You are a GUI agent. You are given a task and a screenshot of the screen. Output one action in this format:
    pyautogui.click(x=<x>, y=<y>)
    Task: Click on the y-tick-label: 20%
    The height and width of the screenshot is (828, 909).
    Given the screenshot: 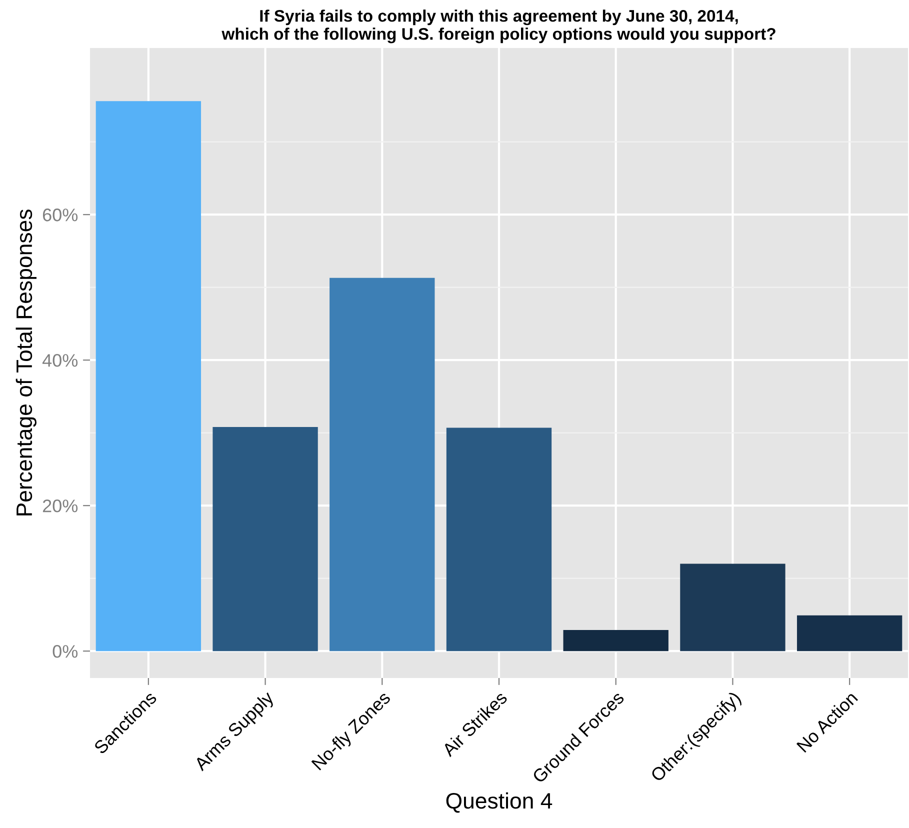 What is the action you would take?
    pyautogui.click(x=60, y=506)
    